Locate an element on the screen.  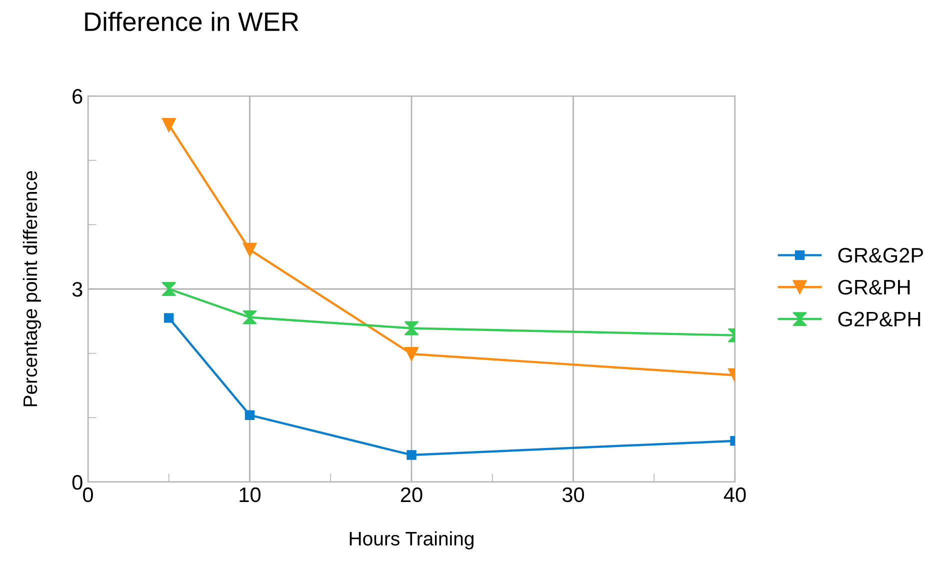
y-tick-label: 6 is located at coordinates (77, 96).